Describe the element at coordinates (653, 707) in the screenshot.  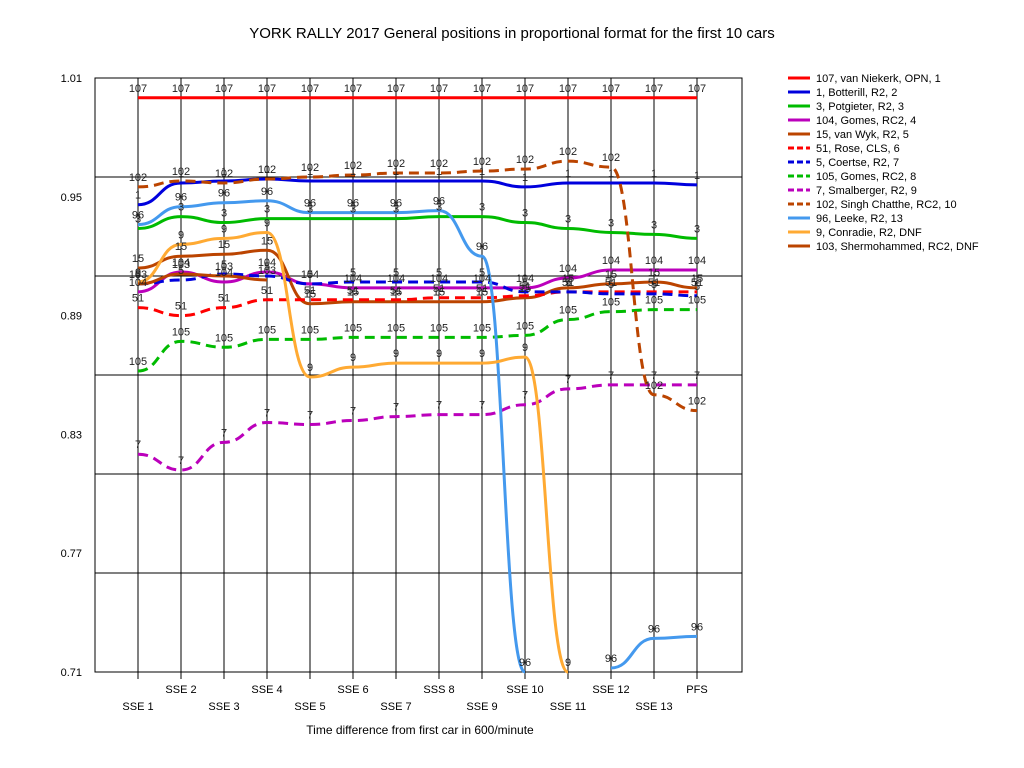
I see `x-tick-label: SSE 13` at that location.